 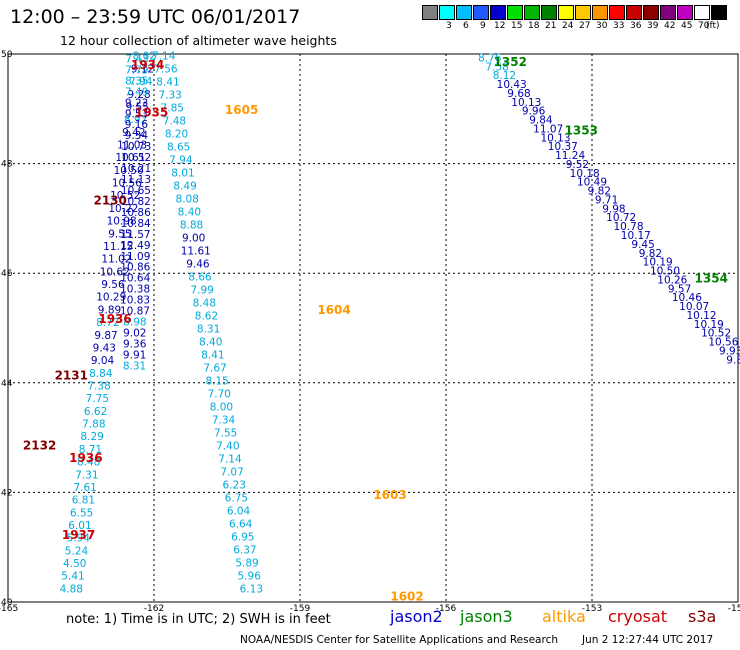 I want to click on wave-height-value: 9.68, so click(x=518, y=94).